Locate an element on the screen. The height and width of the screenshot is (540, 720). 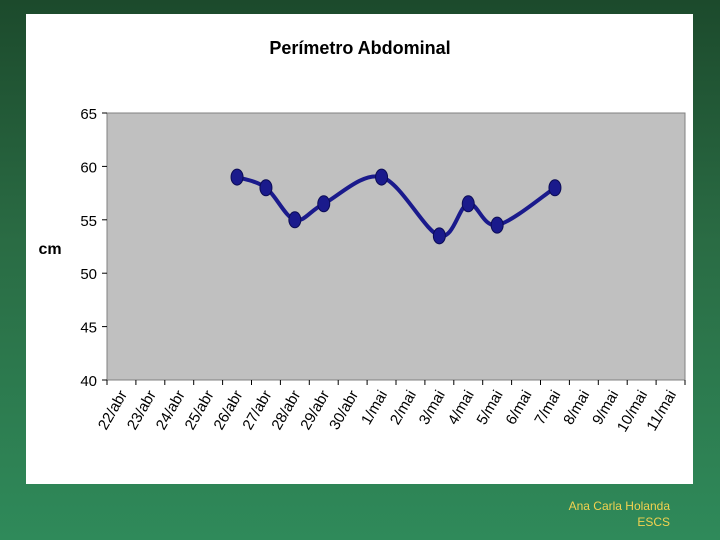
x-tick-label: 2/mai is located at coordinates (403, 408).